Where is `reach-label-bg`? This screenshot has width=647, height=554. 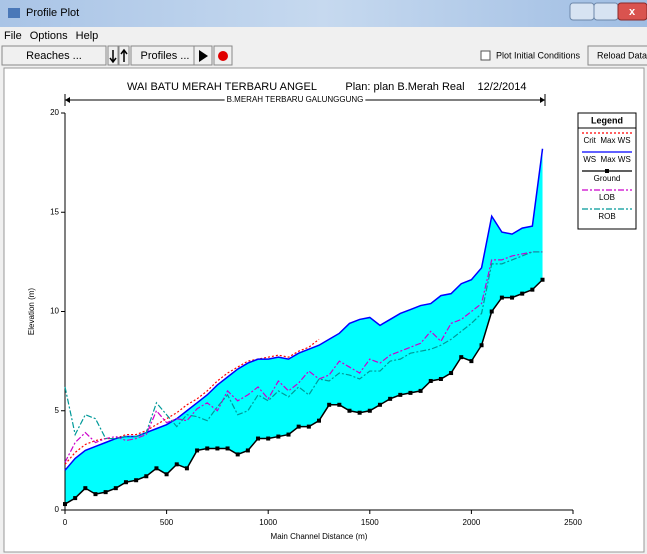
reach-label-bg is located at coordinates (295, 100).